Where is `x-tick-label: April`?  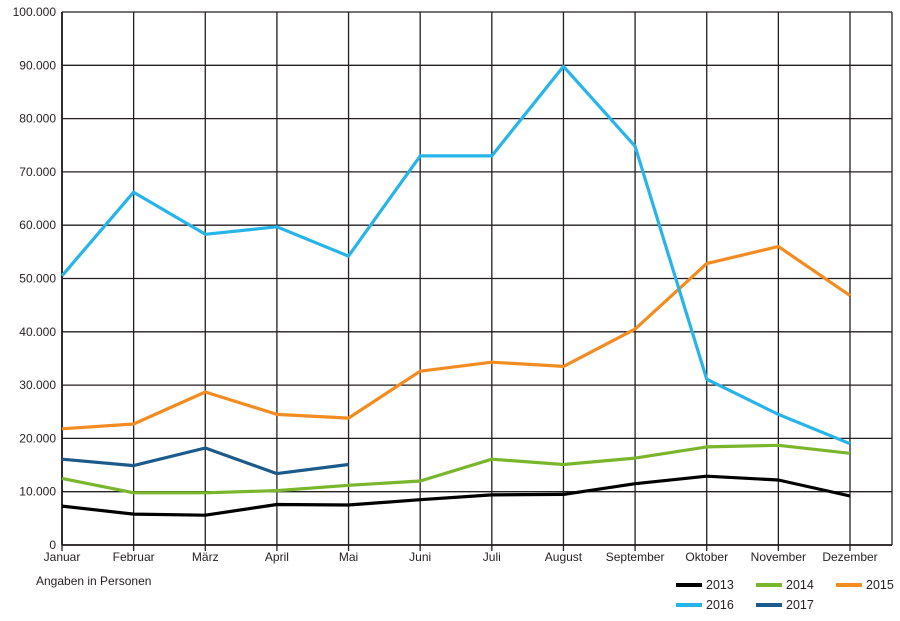
x-tick-label: April is located at coordinates (277, 557).